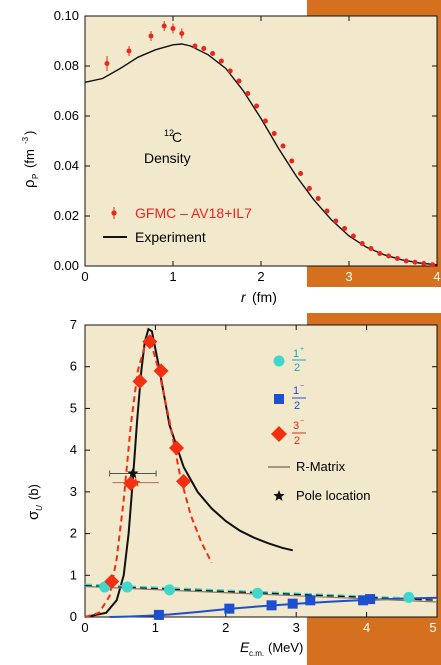 Image resolution: width=441 pixels, height=665 pixels. Describe the element at coordinates (66, 15) in the screenshot. I see `density-ytick-label: 0.10` at that location.